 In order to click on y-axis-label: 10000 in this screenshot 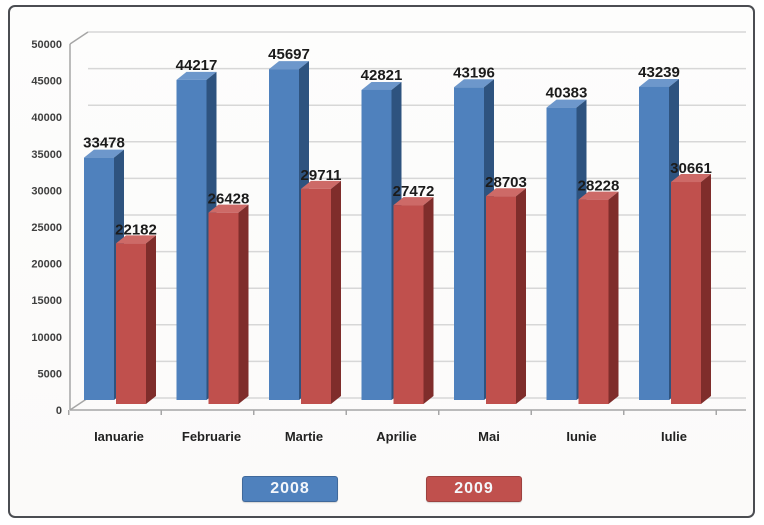, I will do `click(46, 338)`.